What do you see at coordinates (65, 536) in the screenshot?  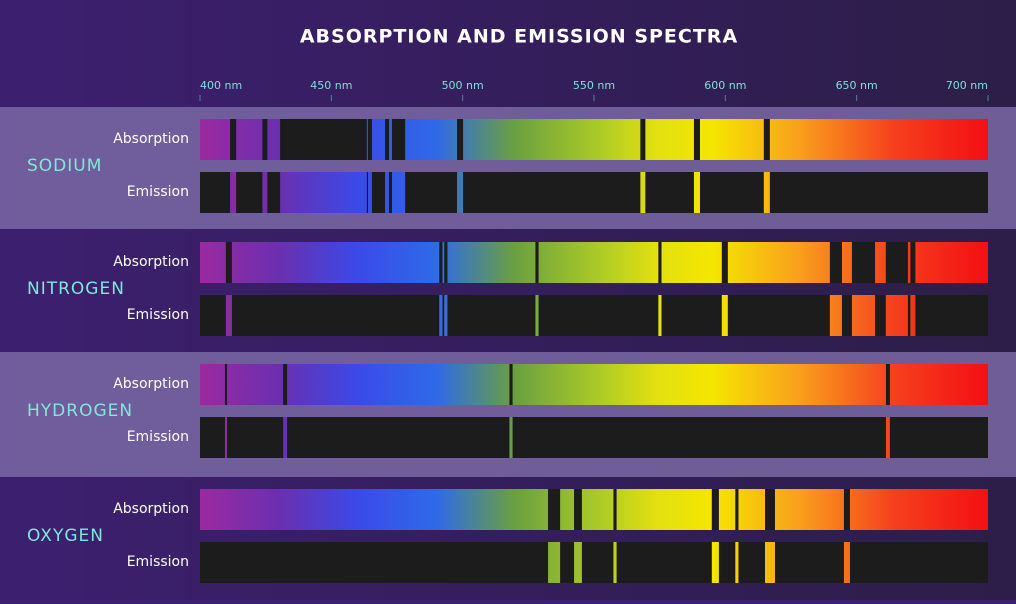 I see `element-name: OXYGEN` at bounding box center [65, 536].